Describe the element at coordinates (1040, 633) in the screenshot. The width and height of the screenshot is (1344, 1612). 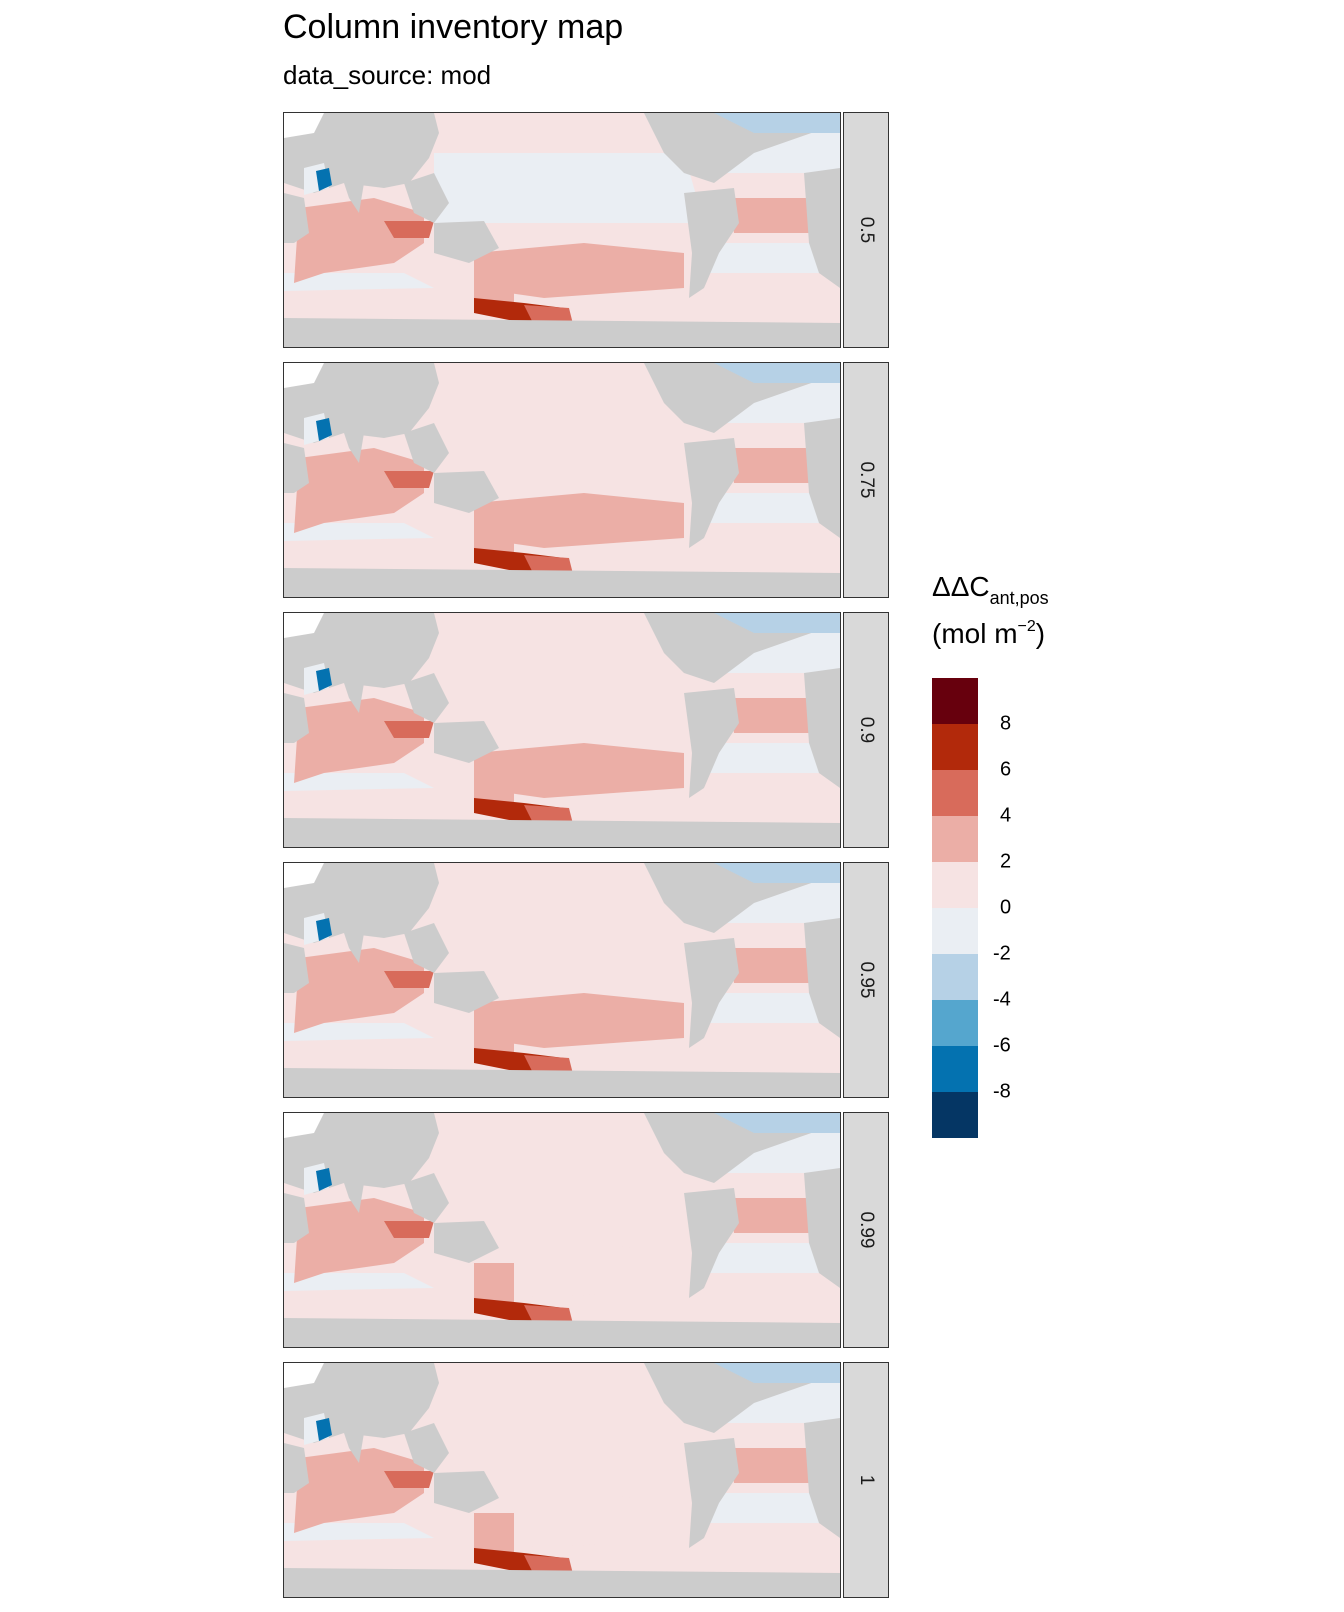
I see `legend-unit-close: )` at that location.